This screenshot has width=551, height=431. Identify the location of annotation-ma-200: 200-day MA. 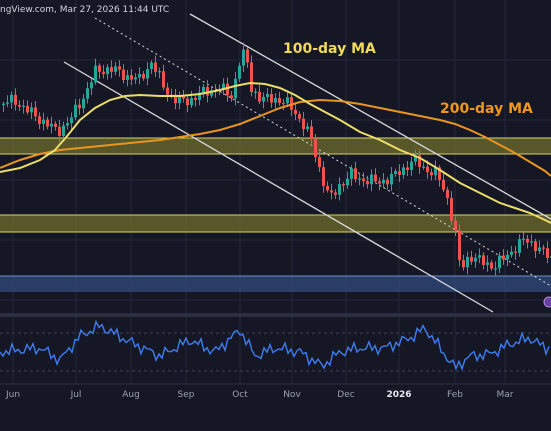
(486, 109).